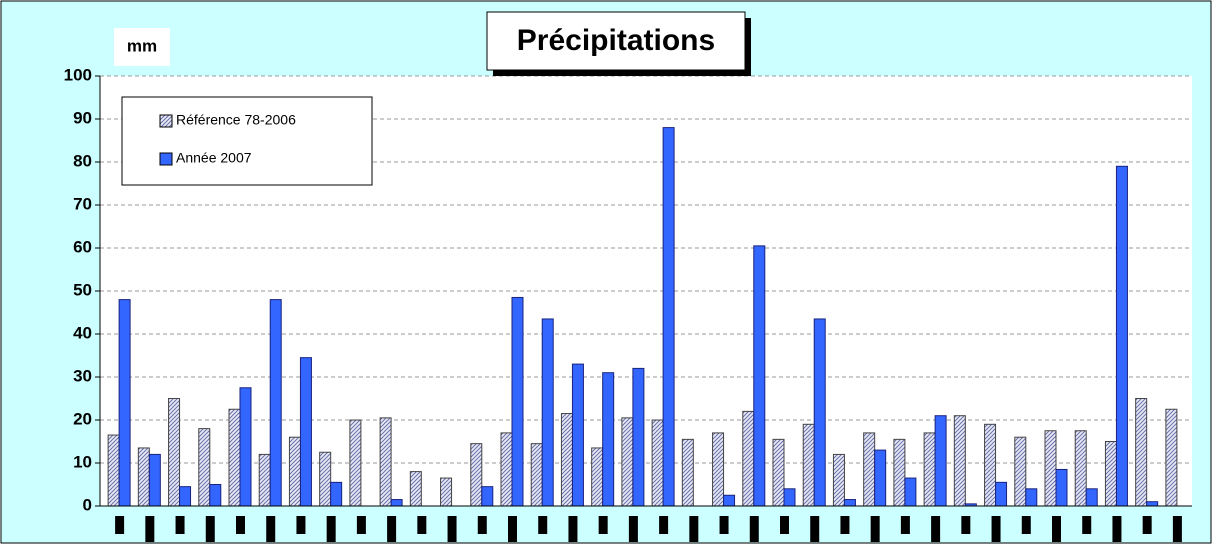 This screenshot has height=544, width=1212. What do you see at coordinates (78, 74) in the screenshot?
I see `y-tick-label: 100` at bounding box center [78, 74].